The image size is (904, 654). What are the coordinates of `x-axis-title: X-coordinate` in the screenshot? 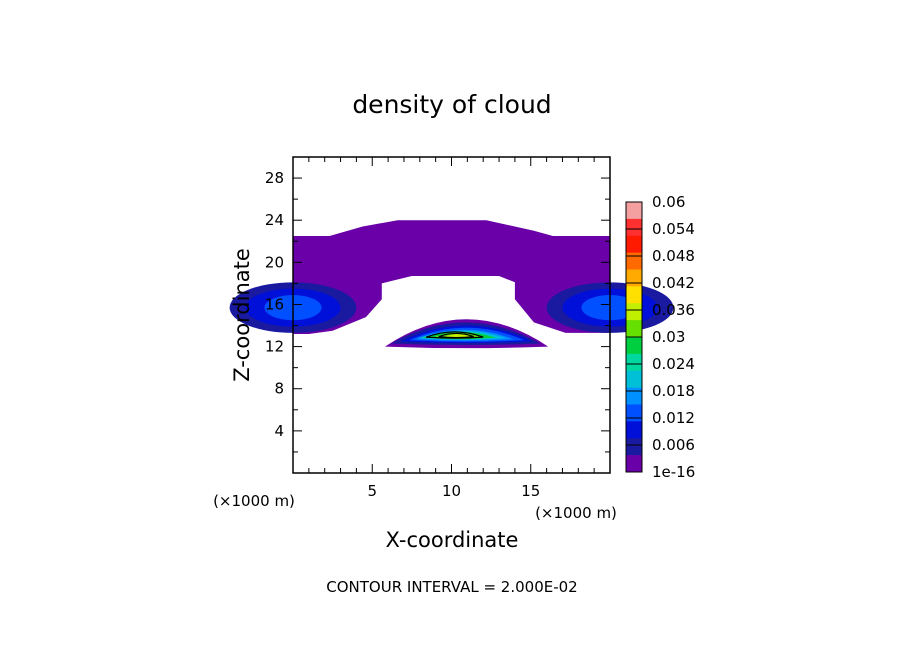 It's located at (452, 540).